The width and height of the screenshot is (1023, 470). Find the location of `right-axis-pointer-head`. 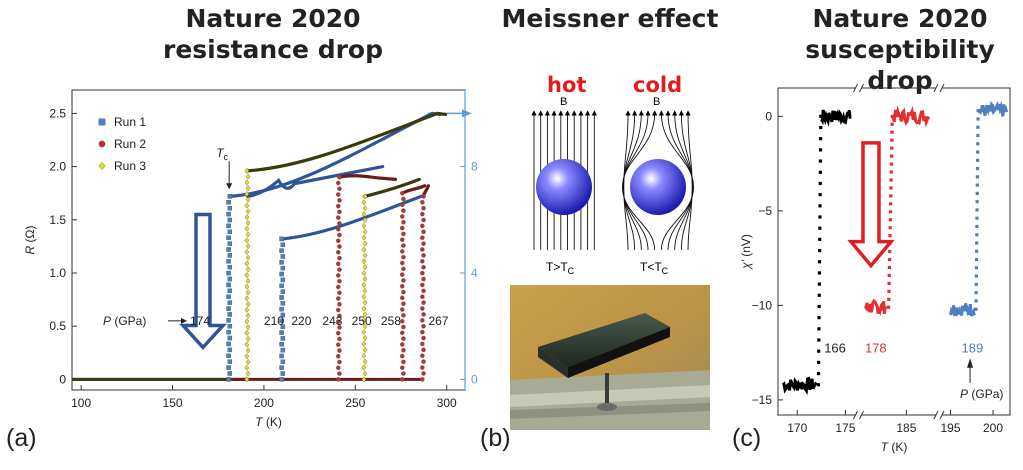

right-axis-pointer-head is located at coordinates (467, 113).